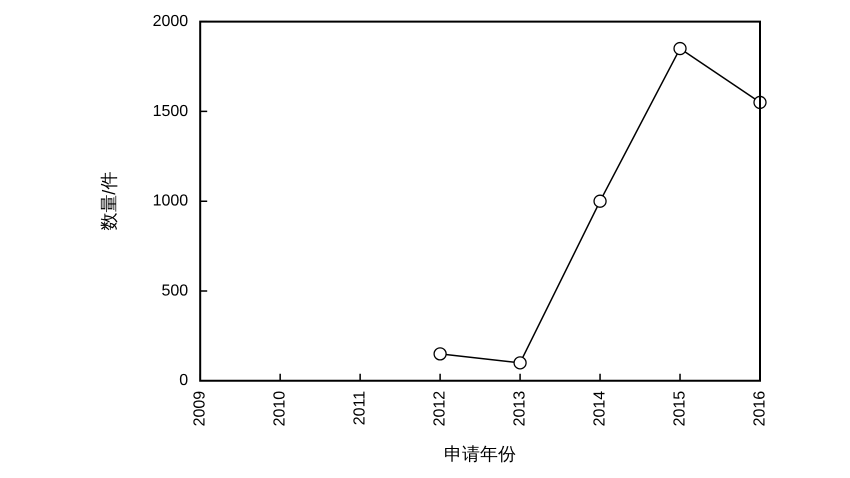 Image resolution: width=850 pixels, height=478 pixels. Describe the element at coordinates (360, 408) in the screenshot. I see `x-tick-label: 2011` at that location.